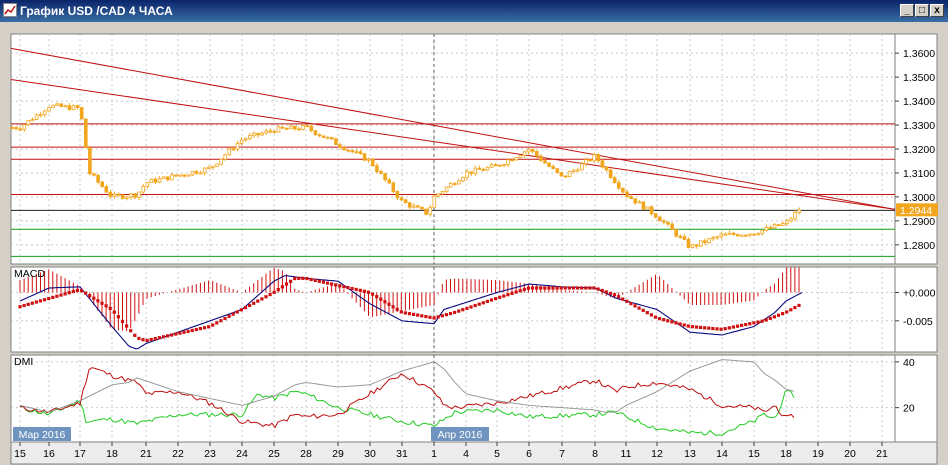 Image resolution: width=948 pixels, height=465 pixels. I want to click on current-price-label: 1.2944, so click(916, 211).